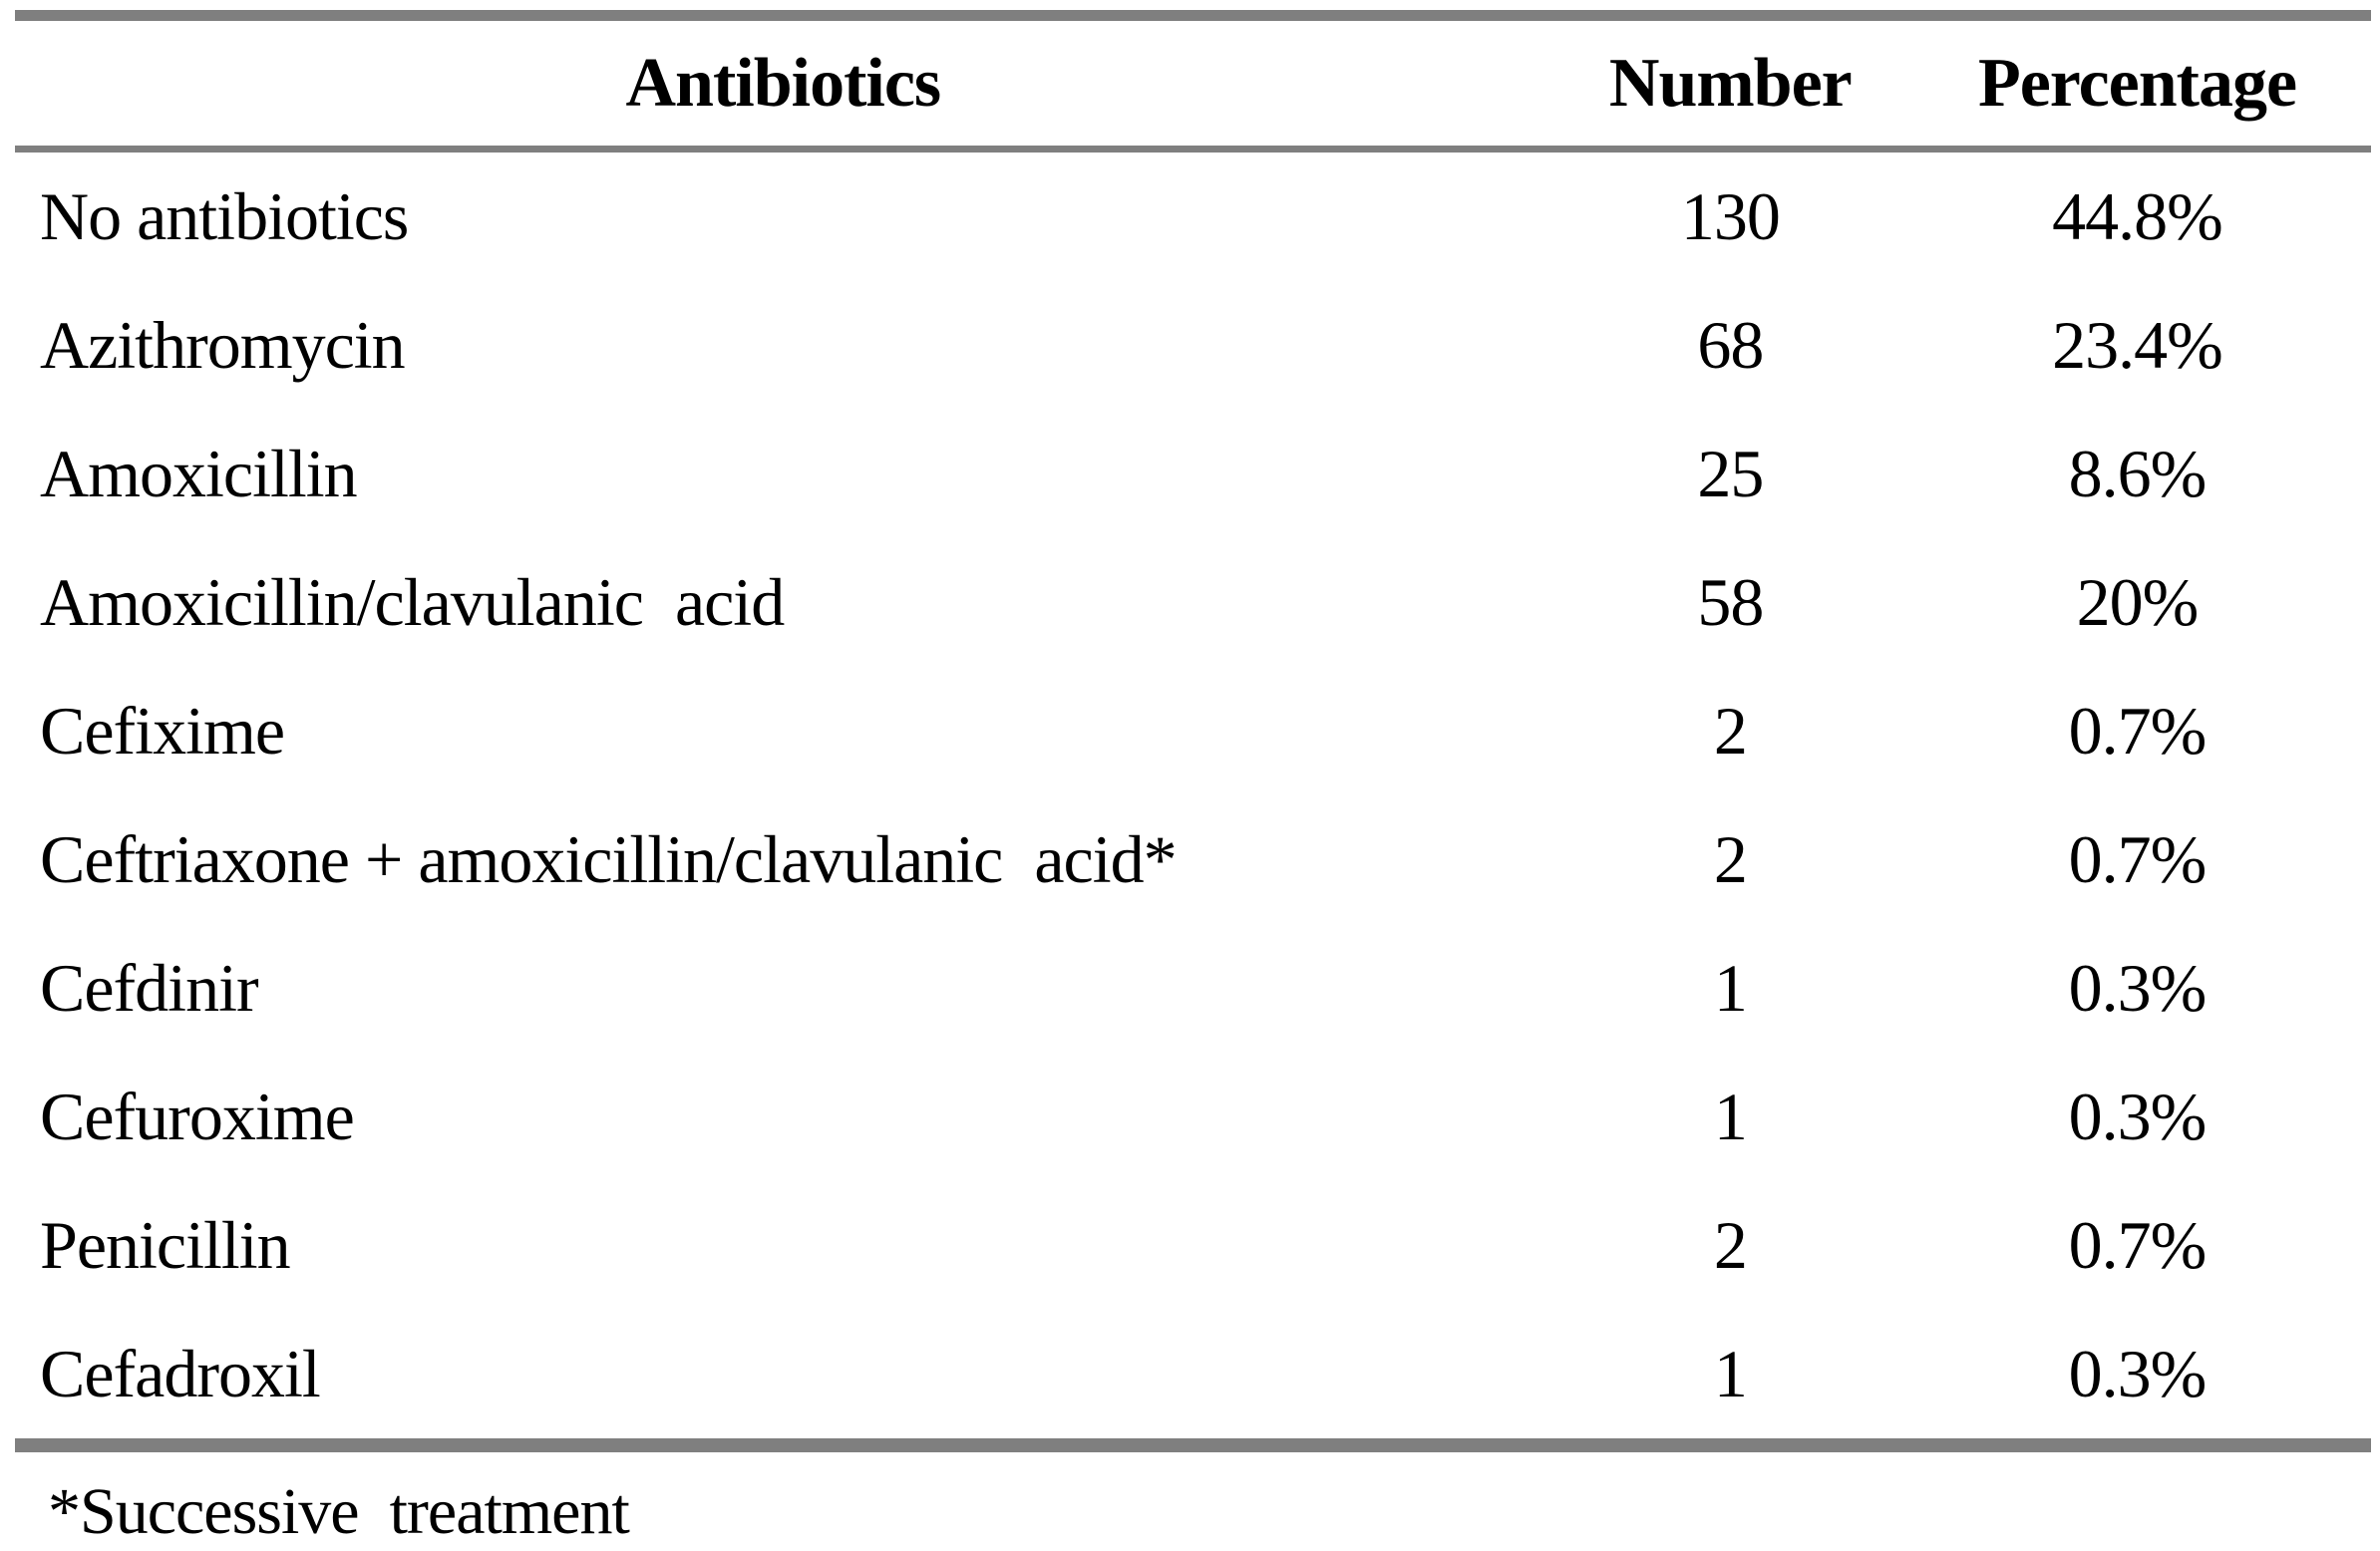 The image size is (2380, 1551). What do you see at coordinates (1190, 1245) in the screenshot?
I see `table-row: Penicillin 2 0.7%` at bounding box center [1190, 1245].